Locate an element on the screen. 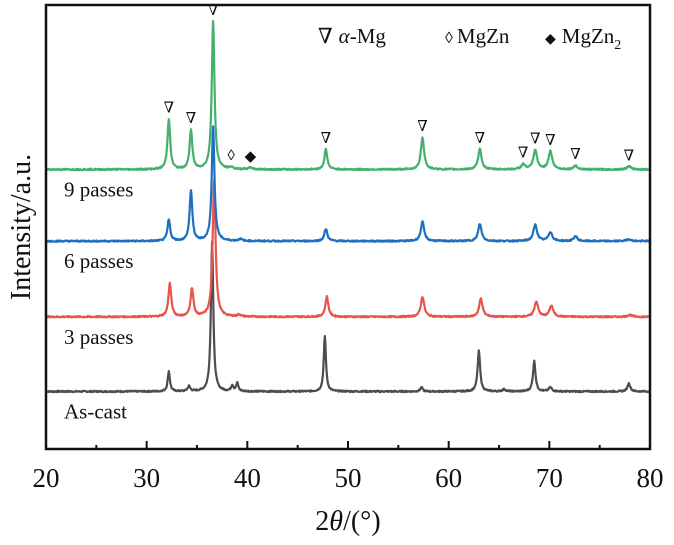 Image resolution: width=674 pixels, height=545 pixels. series-label-3-passes: 3 passes is located at coordinates (98, 337).